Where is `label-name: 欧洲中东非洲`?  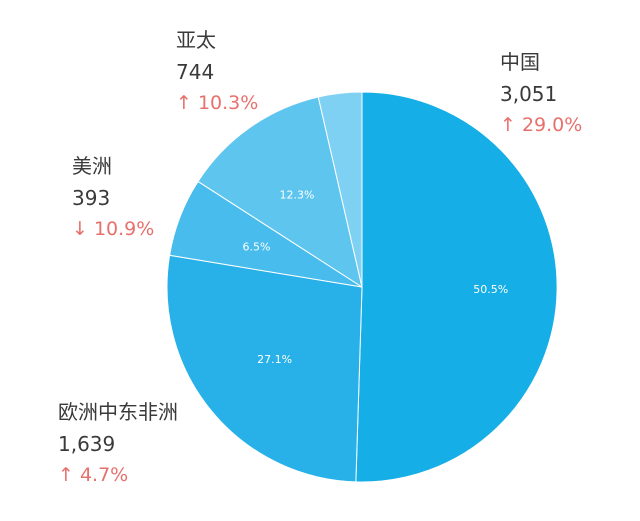 label-name: 欧洲中东非洲 is located at coordinates (118, 412).